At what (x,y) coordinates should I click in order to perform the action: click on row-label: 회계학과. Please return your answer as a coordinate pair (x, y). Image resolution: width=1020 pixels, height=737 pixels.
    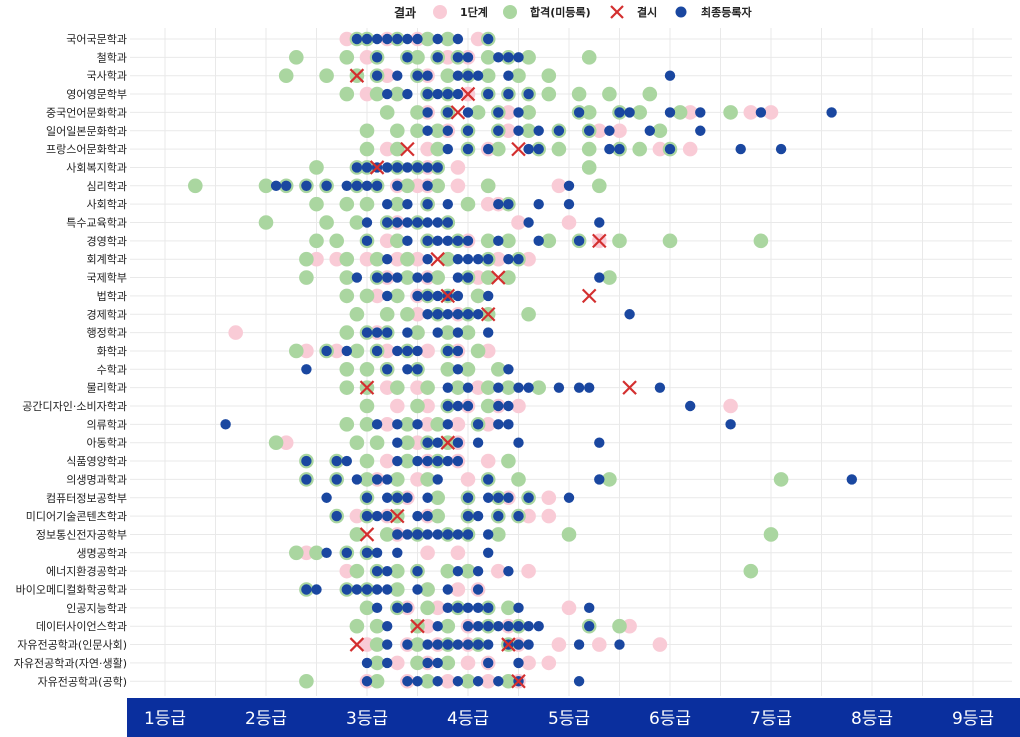
    Looking at the image, I should click on (107, 259).